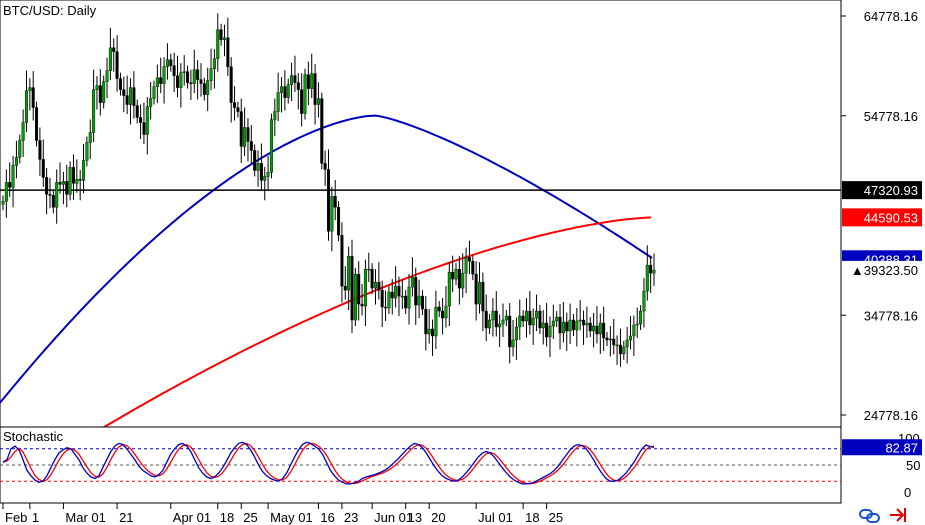  What do you see at coordinates (227, 517) in the screenshot?
I see `time-tick-label: 18` at bounding box center [227, 517].